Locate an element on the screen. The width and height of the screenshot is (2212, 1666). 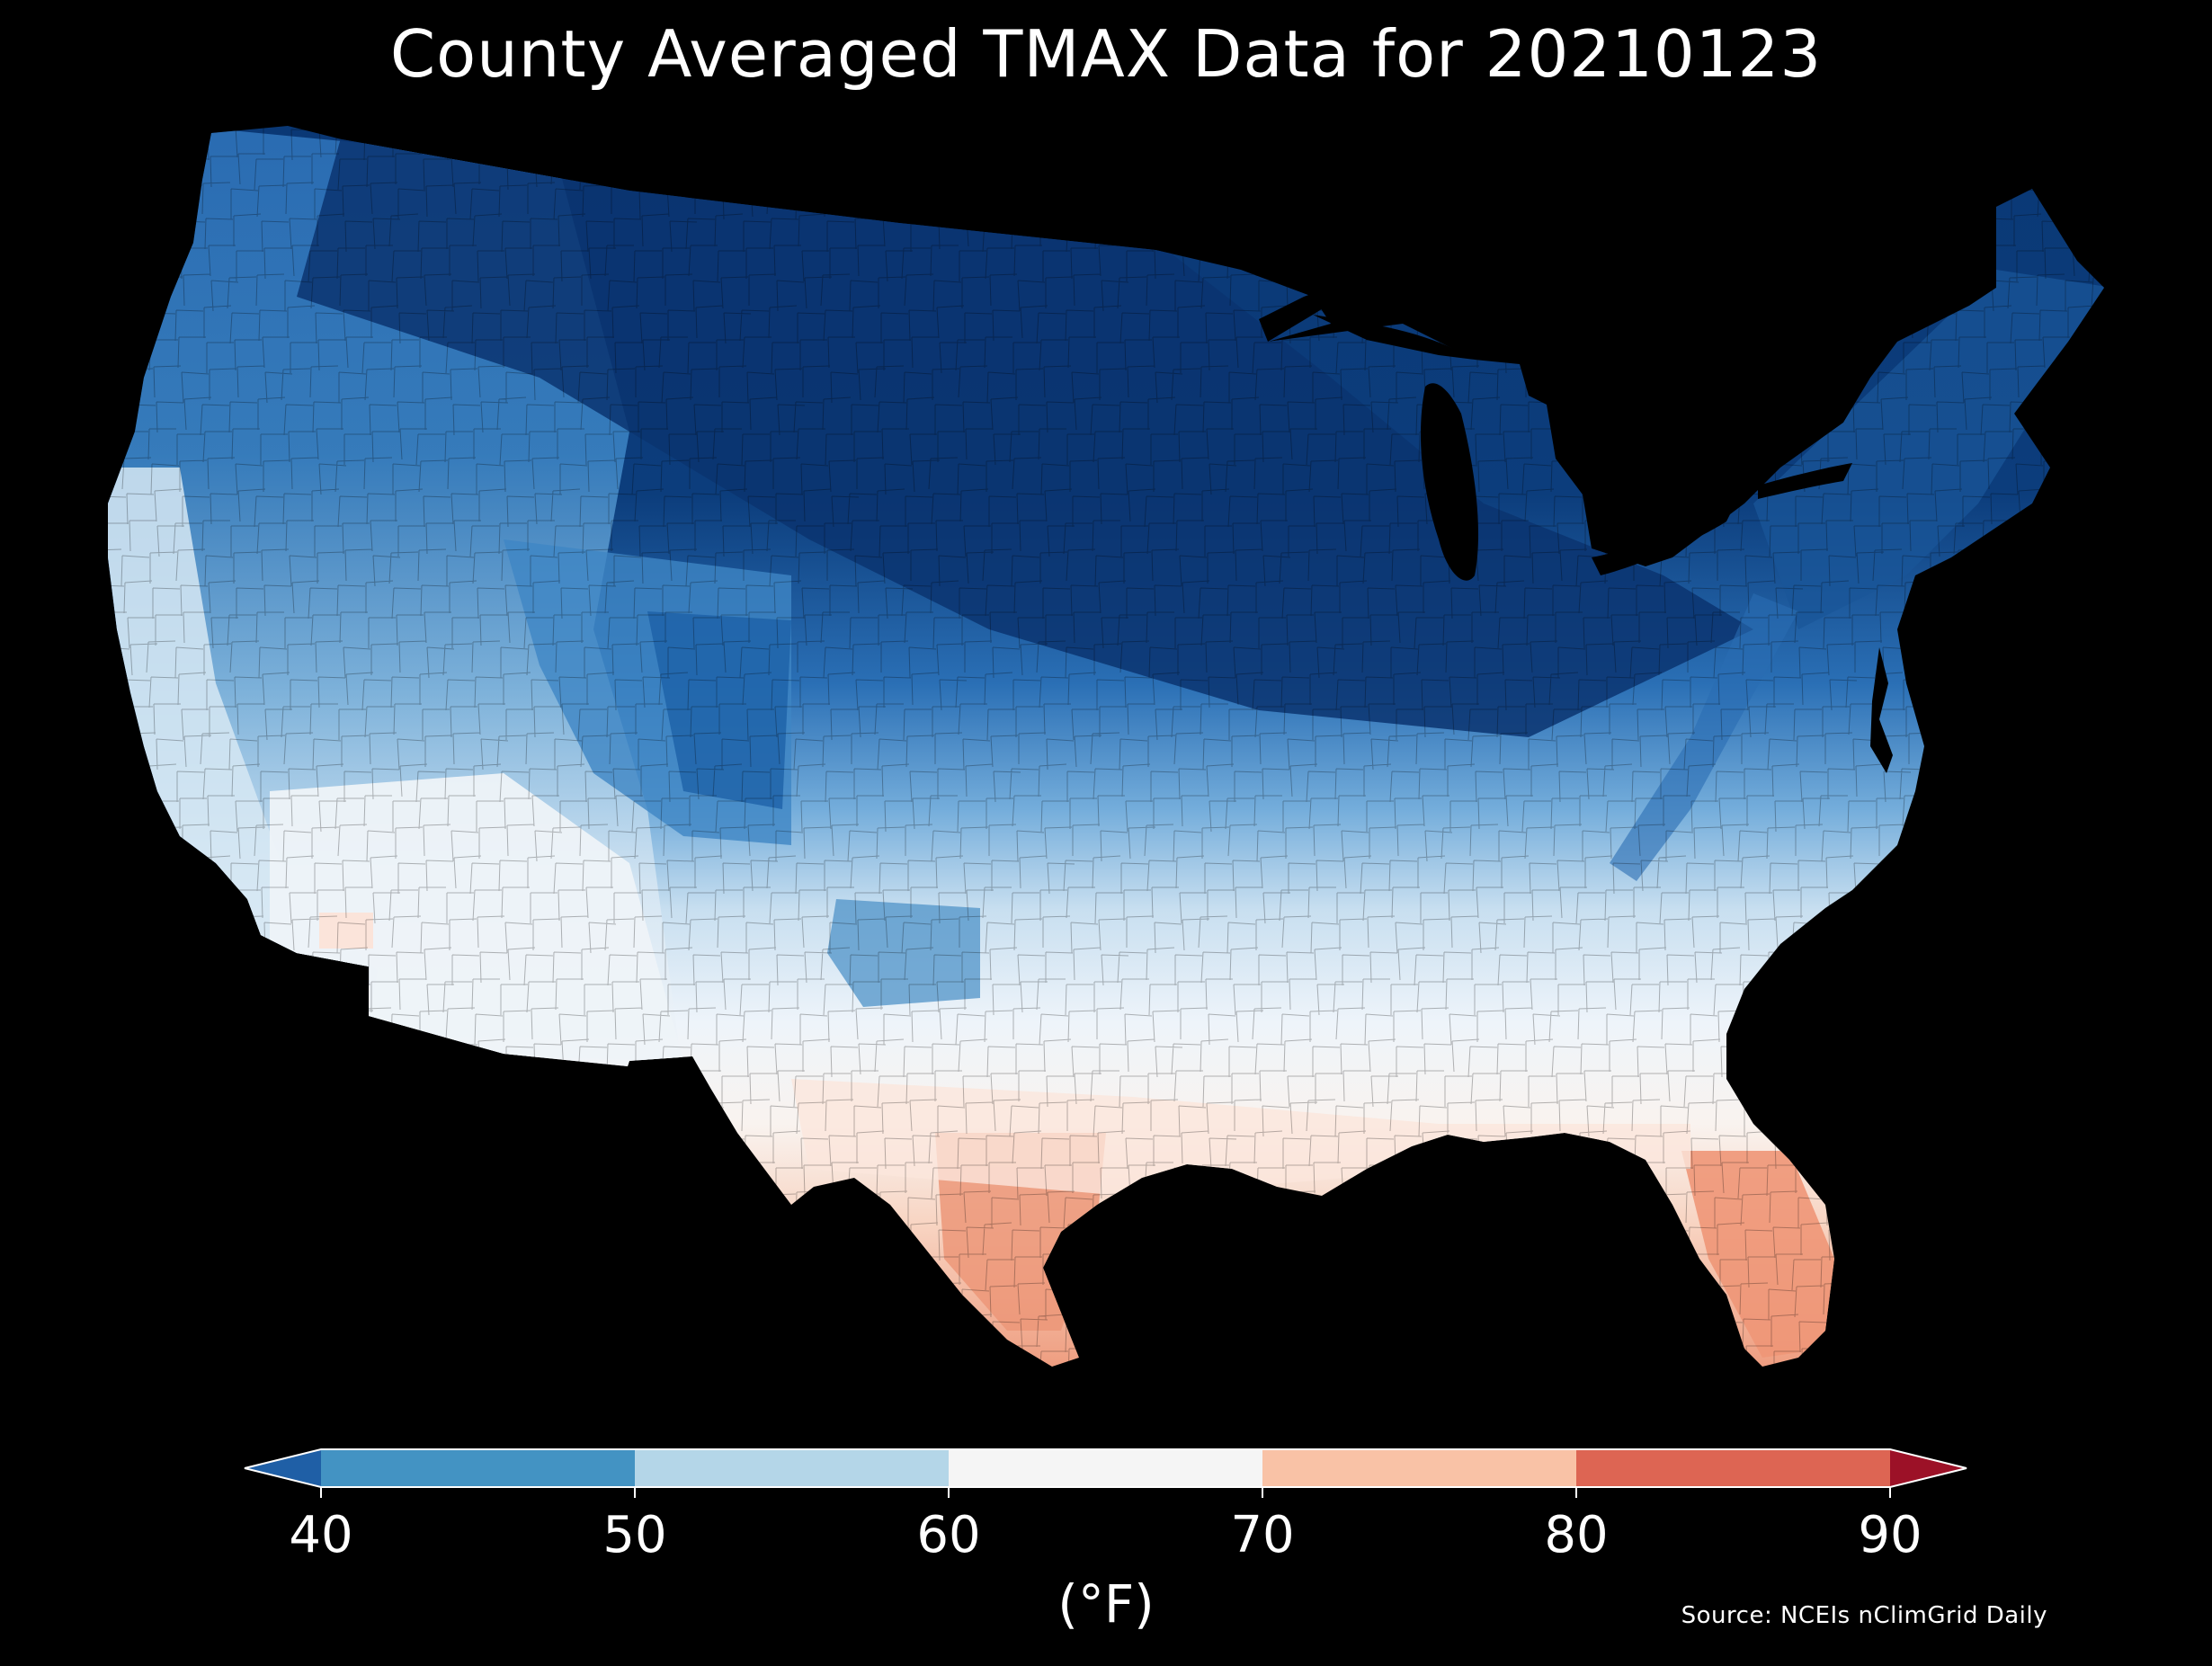
source-label: Source: NCEIs nClimGrid Daily is located at coordinates (1864, 1615).